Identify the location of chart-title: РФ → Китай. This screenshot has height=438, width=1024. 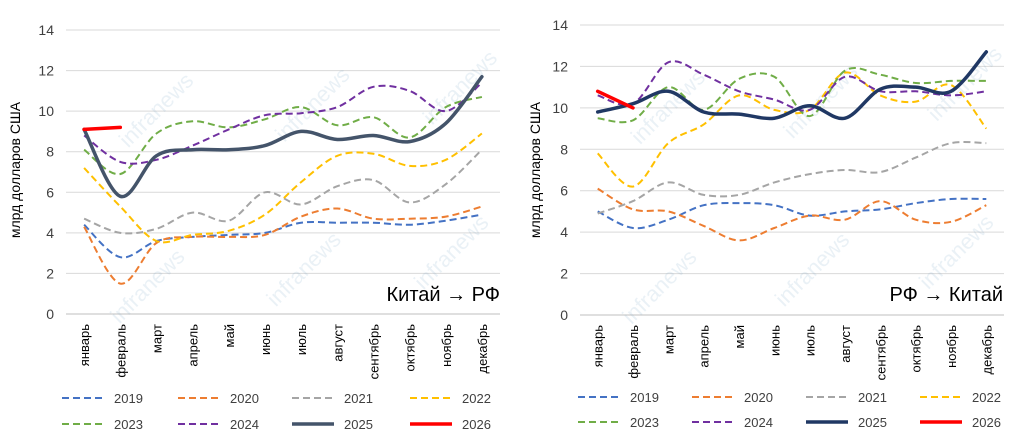
(947, 295).